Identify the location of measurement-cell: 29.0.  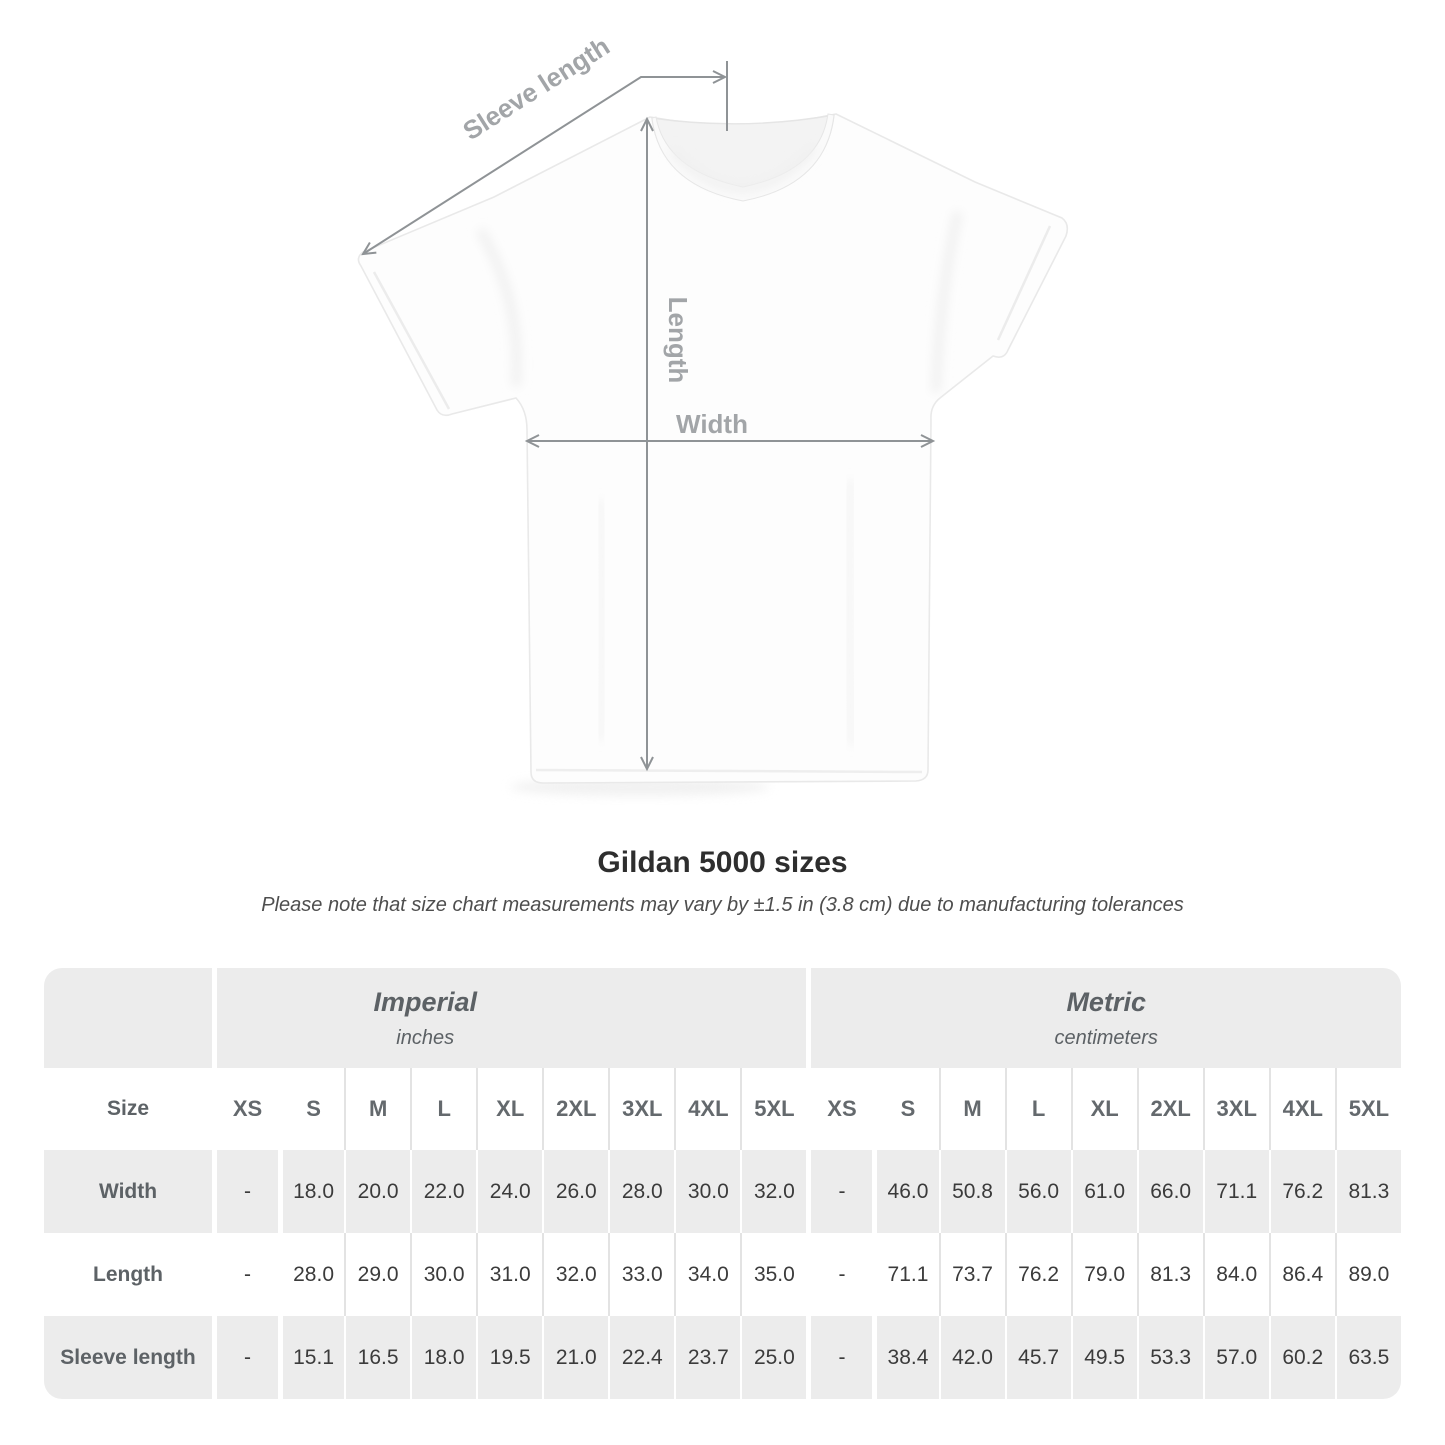
(377, 1274).